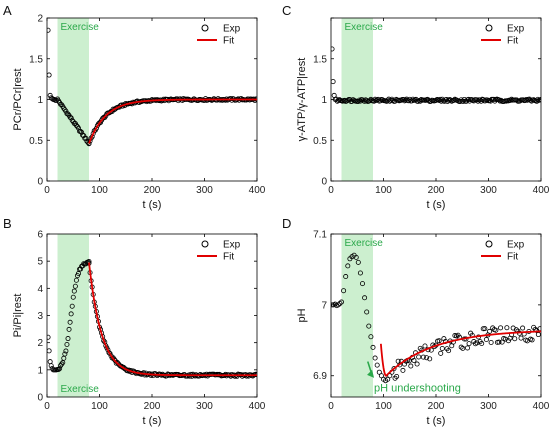 The height and width of the screenshot is (433, 550). What do you see at coordinates (320, 235) in the screenshot?
I see `y-tick-label: 7.1` at bounding box center [320, 235].